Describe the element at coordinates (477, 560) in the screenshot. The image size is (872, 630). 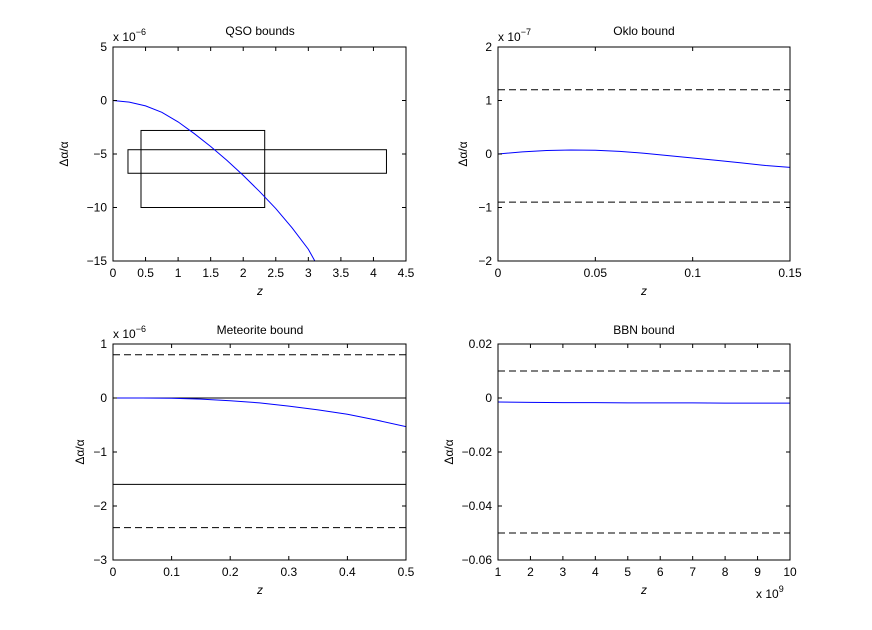
I see `y-tick-label: −0.06` at that location.